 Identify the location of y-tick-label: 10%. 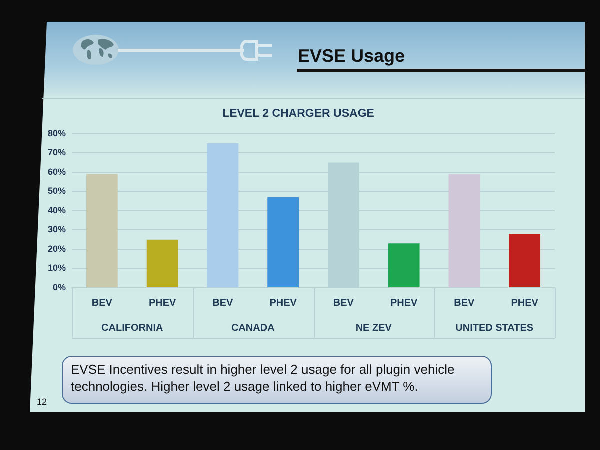
(57, 268).